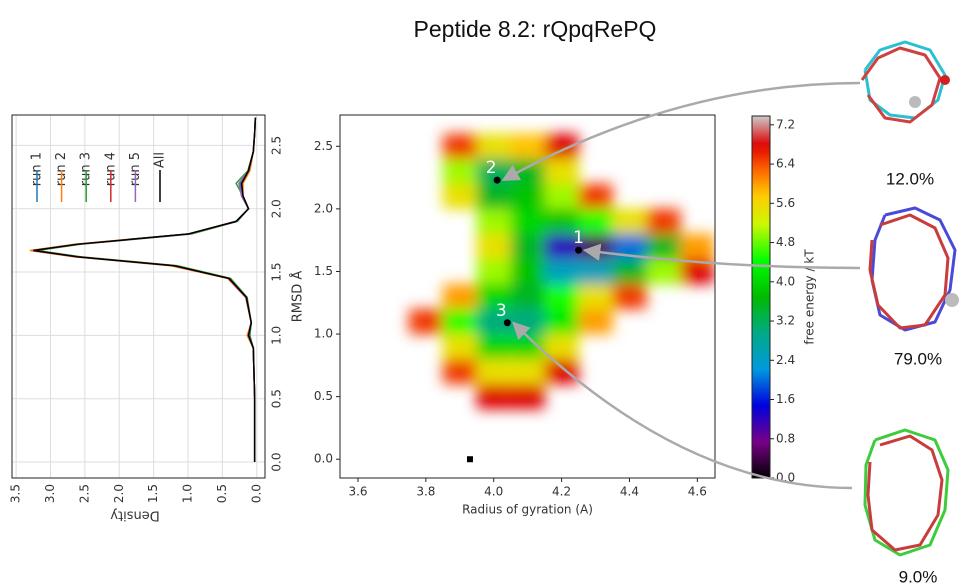  I want to click on y-tick-label: 1.5, so click(277, 272).